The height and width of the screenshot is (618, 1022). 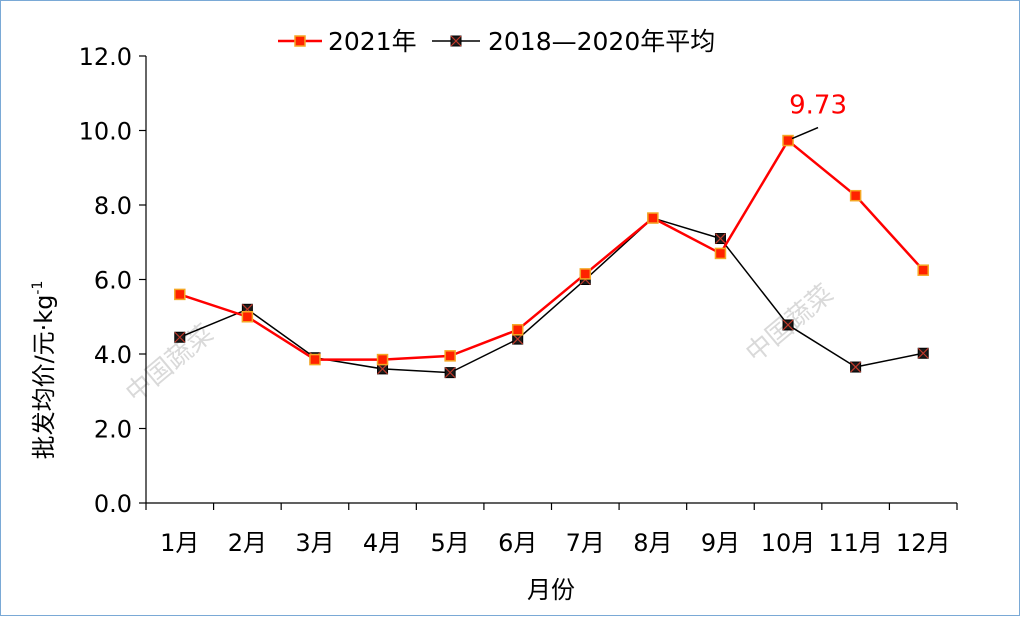 I want to click on x-tick-label: 7月, so click(x=585, y=543).